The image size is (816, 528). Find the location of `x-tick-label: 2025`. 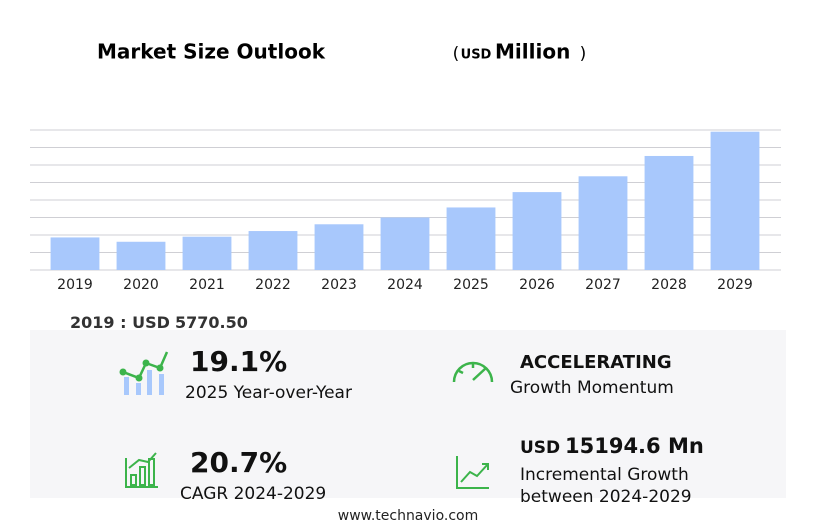

x-tick-label: 2025 is located at coordinates (471, 285).